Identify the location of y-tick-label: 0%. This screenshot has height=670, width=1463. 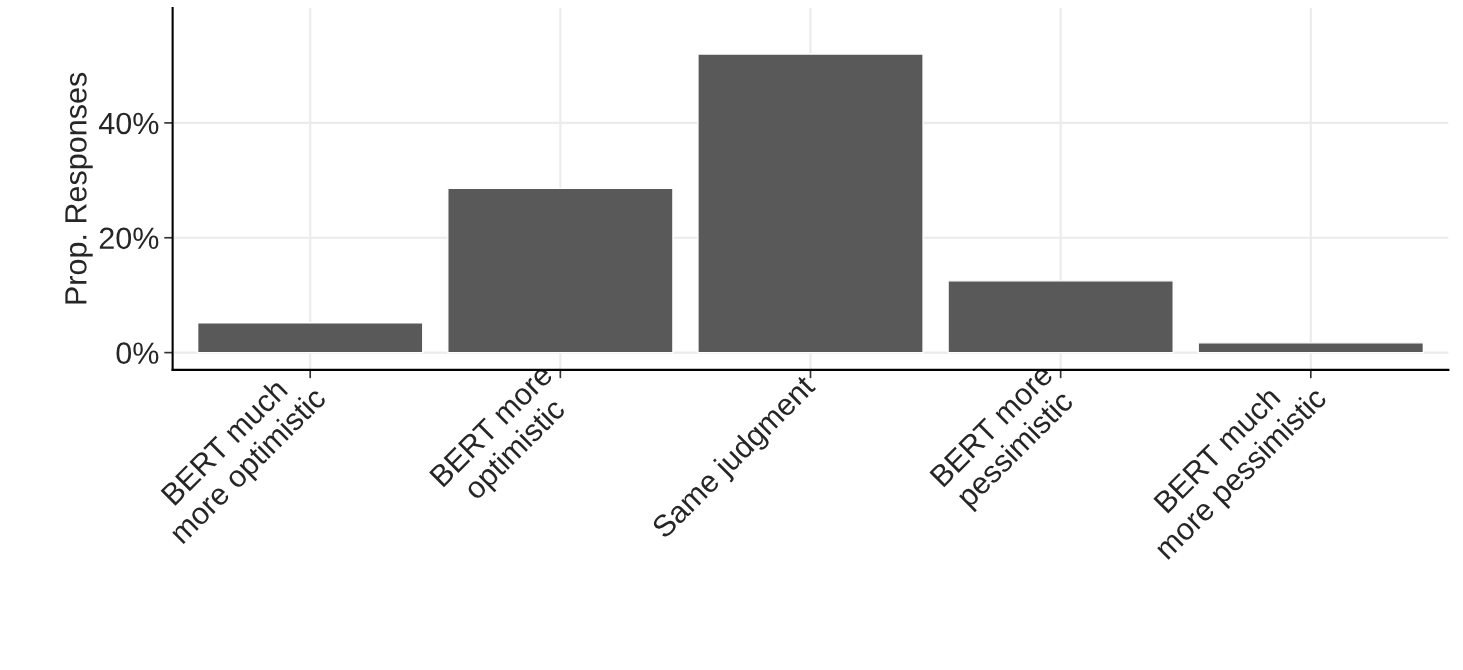
(137, 353).